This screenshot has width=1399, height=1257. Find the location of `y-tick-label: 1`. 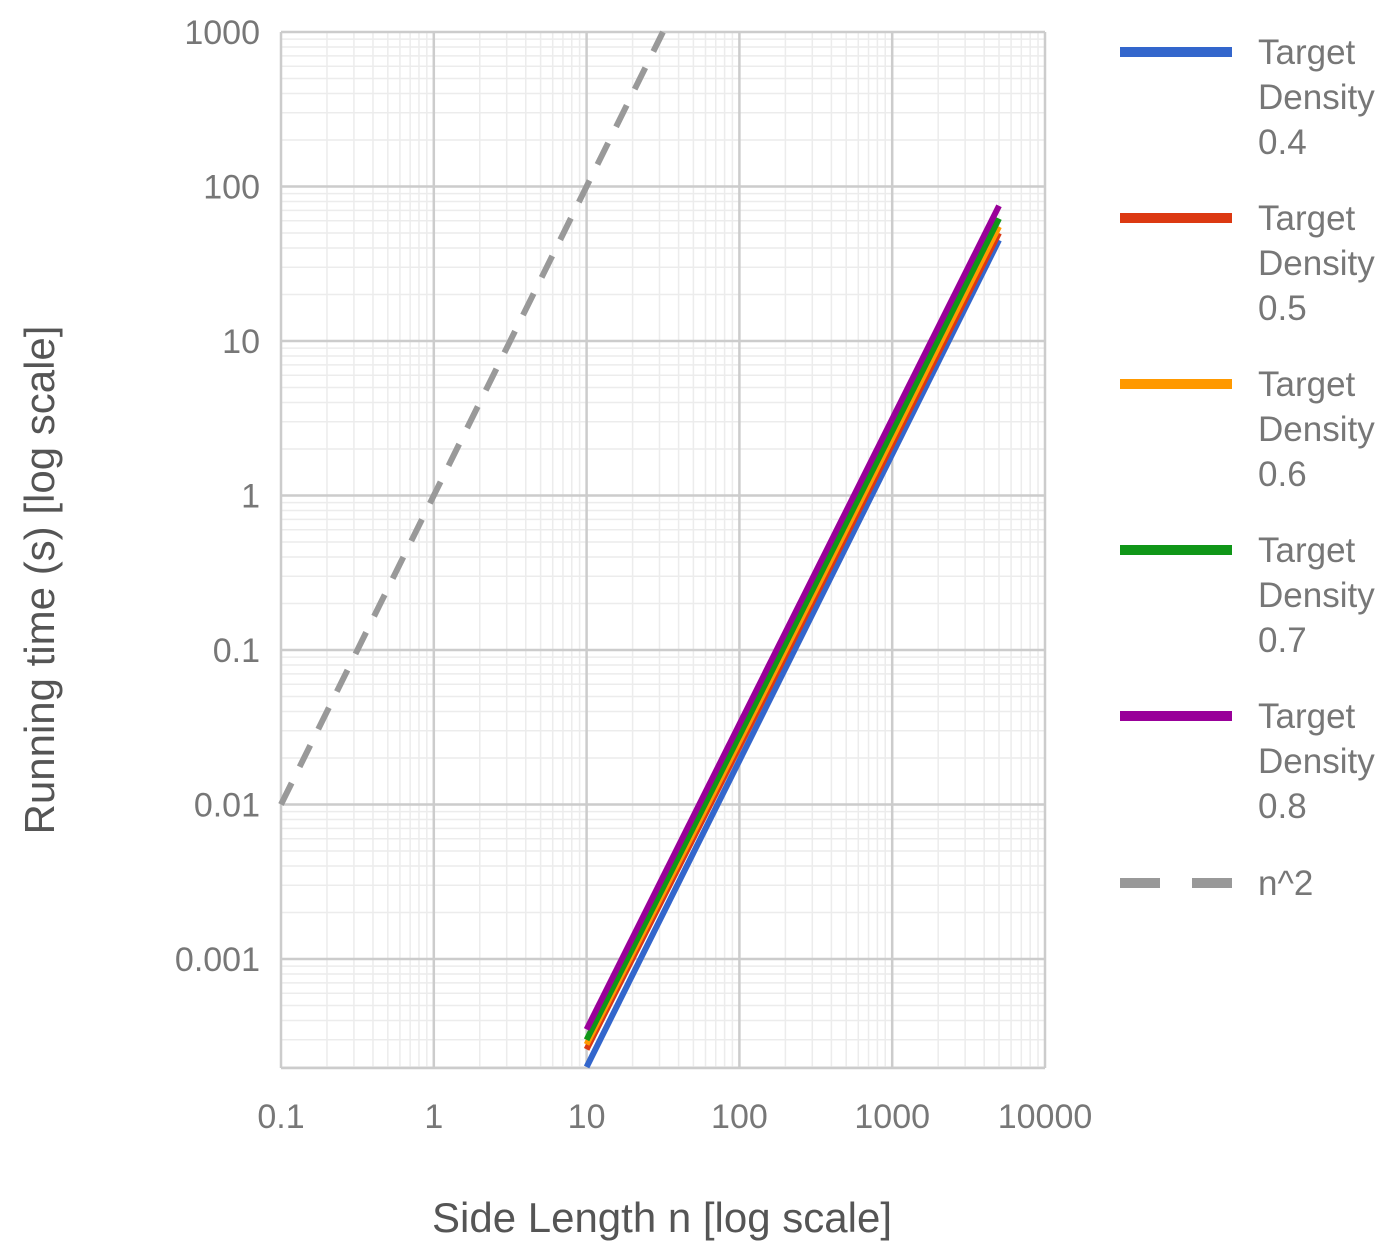

y-tick-label: 1 is located at coordinates (250, 497).